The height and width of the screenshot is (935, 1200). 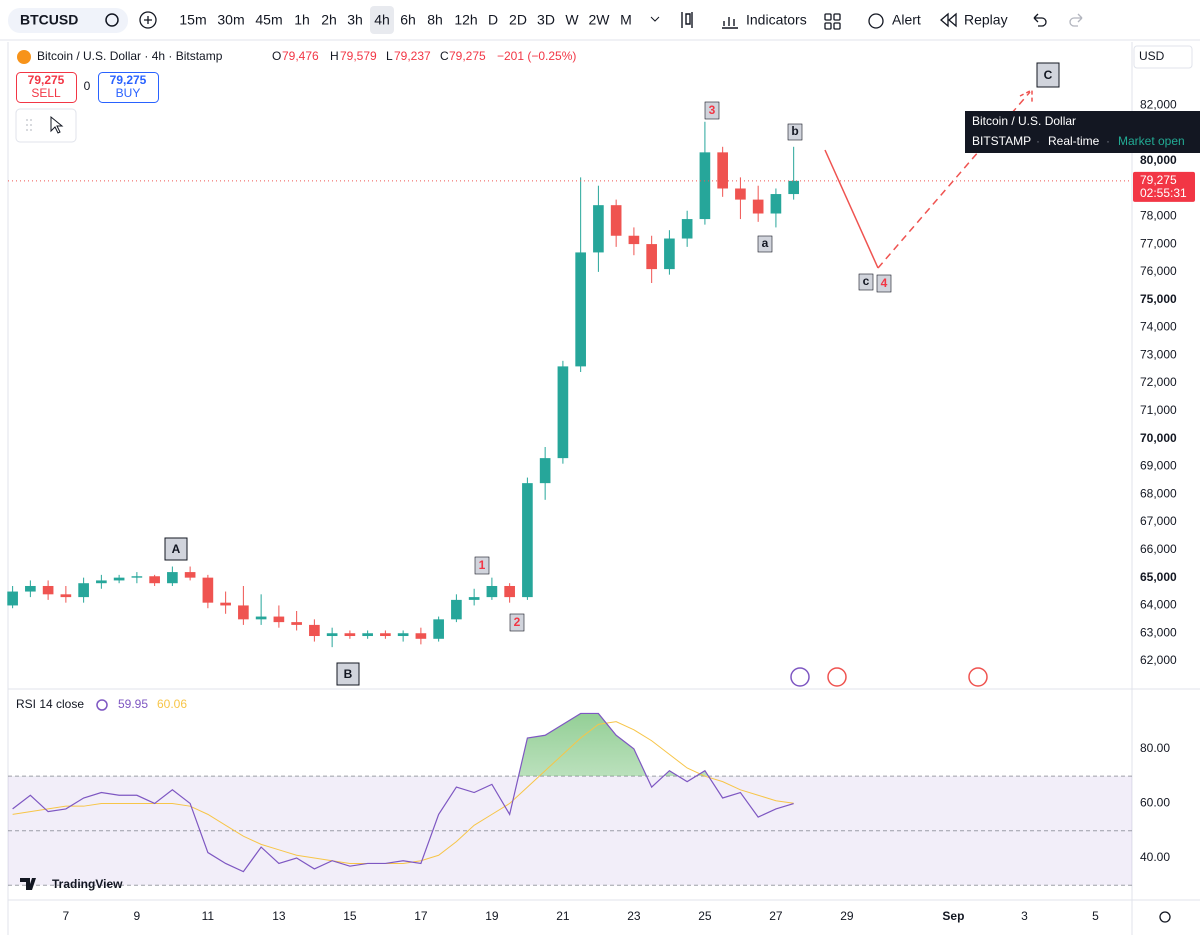 I want to click on alert-button: Alert, so click(x=906, y=20).